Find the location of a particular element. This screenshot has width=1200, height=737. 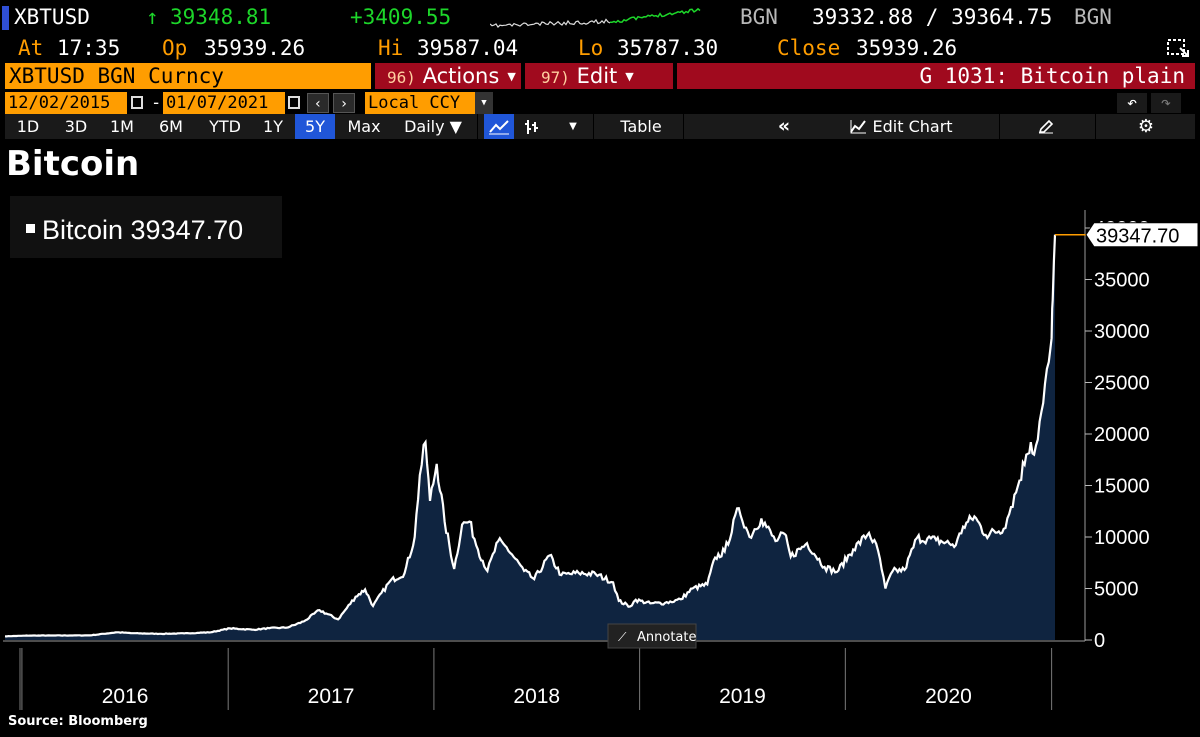

open-value: 35939.26 is located at coordinates (255, 48).